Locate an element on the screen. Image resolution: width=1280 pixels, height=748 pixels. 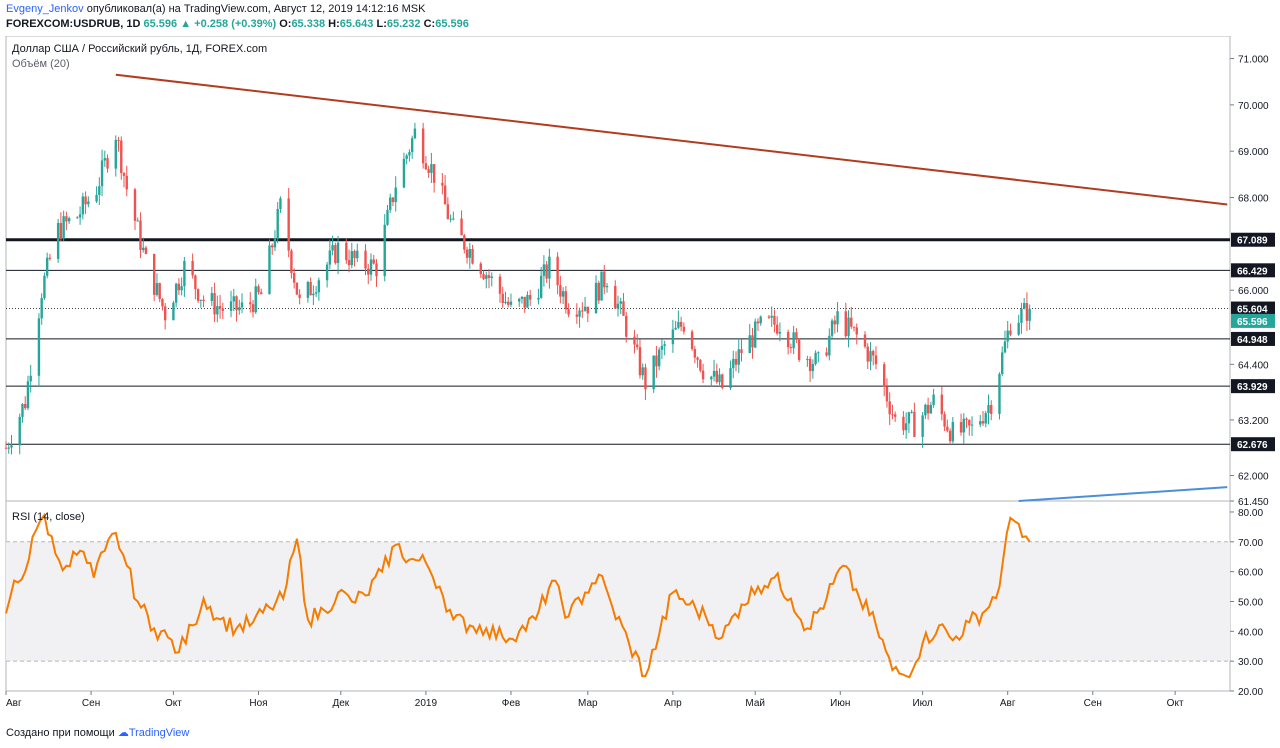
low-label: L: is located at coordinates (381, 24).